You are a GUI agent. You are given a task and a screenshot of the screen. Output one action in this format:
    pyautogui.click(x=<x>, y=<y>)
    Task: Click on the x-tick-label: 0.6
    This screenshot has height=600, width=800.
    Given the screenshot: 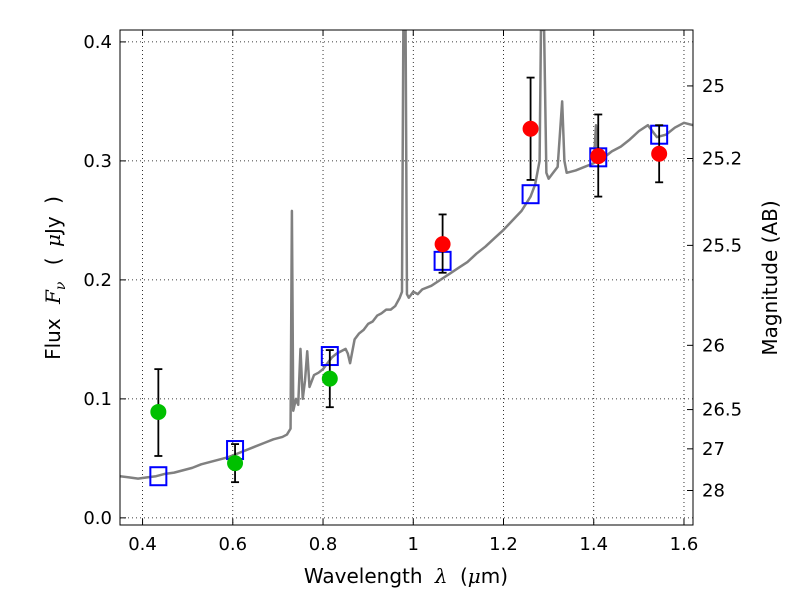 What is the action you would take?
    pyautogui.click(x=232, y=544)
    